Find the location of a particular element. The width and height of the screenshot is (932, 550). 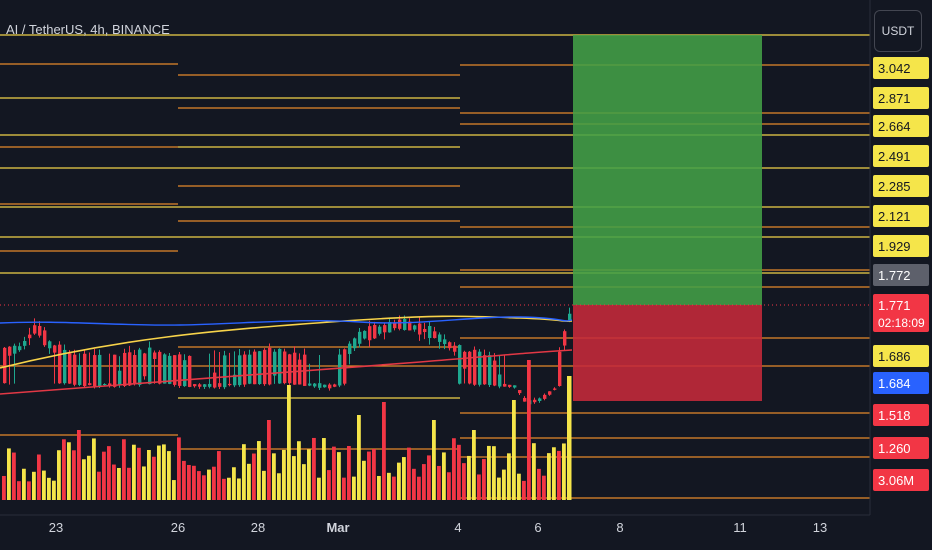

time-axis-label: 4 is located at coordinates (457, 527).